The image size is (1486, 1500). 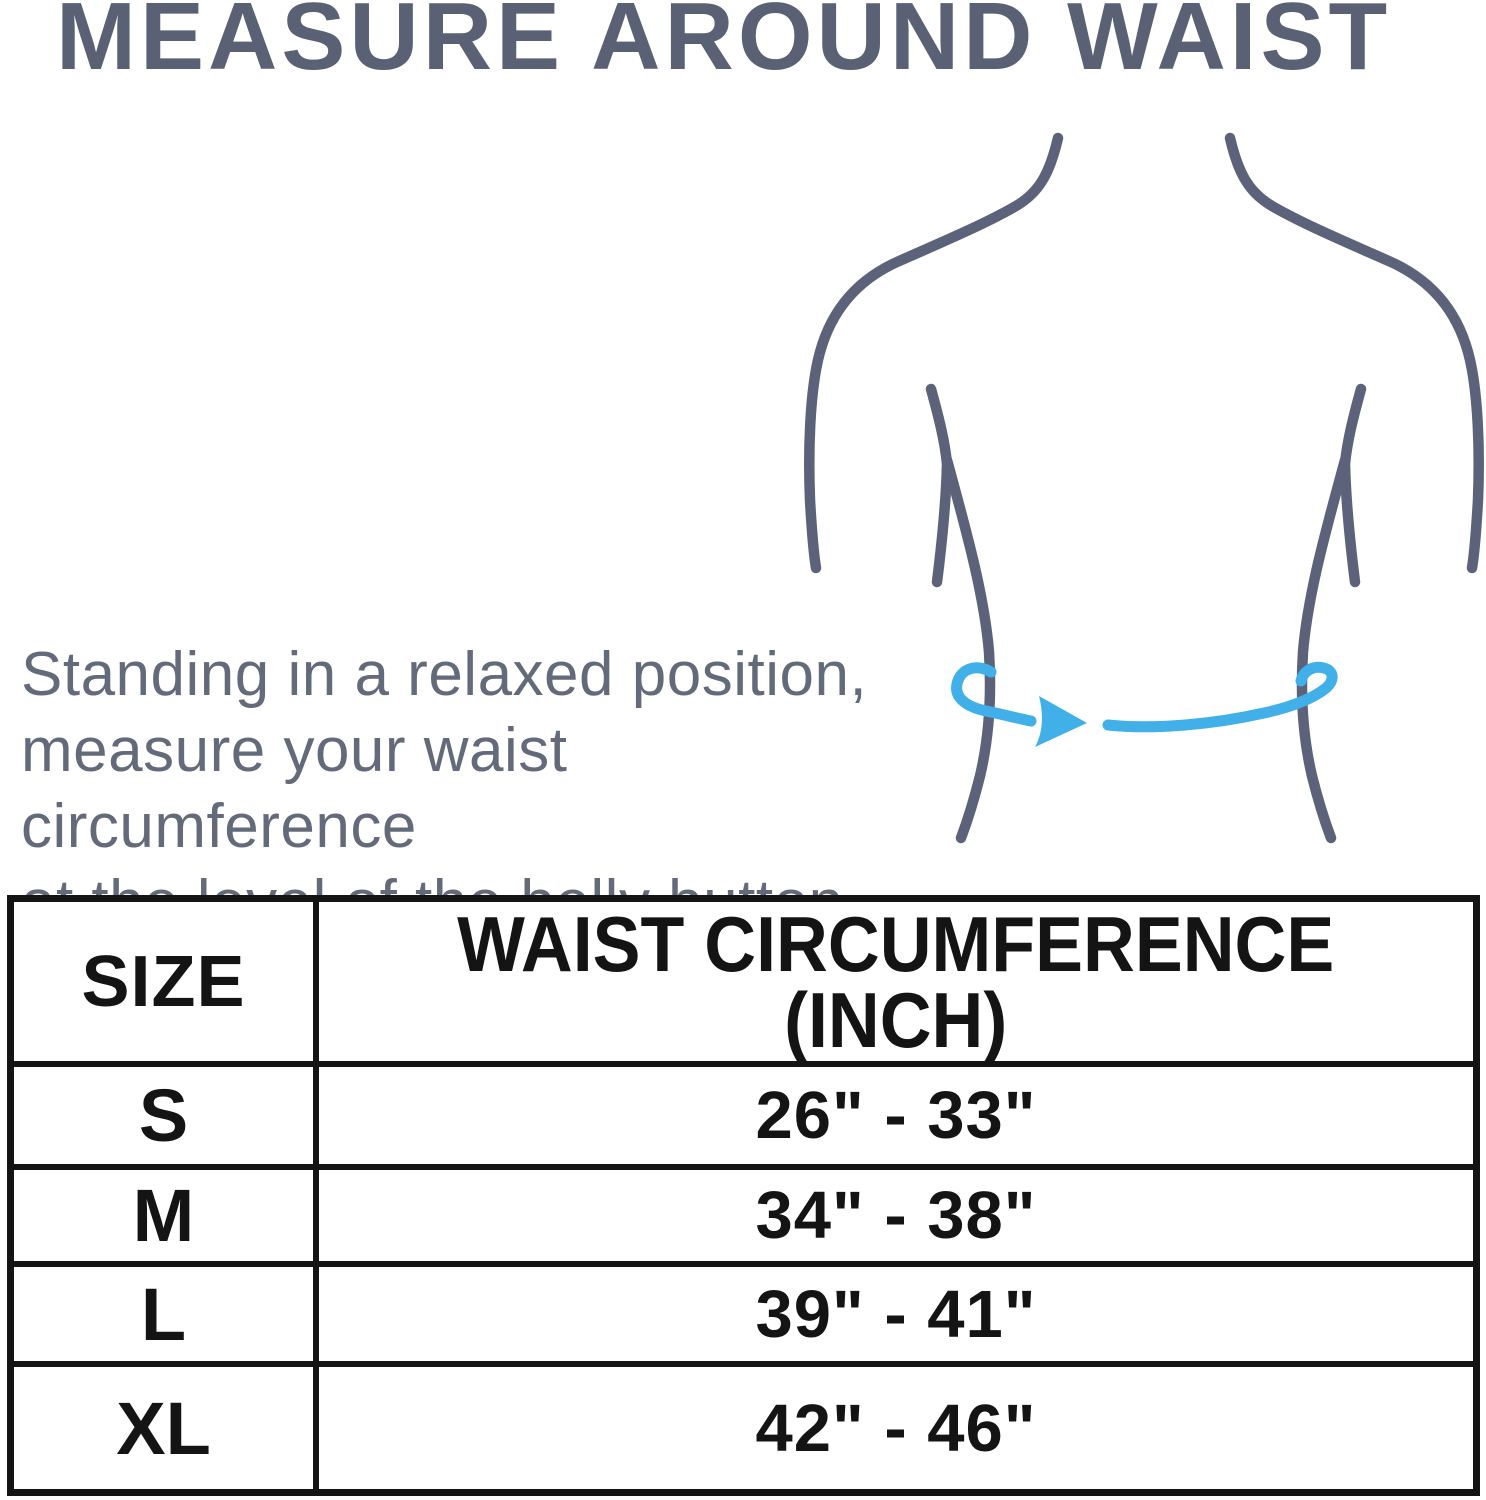 I want to click on table-row-xl-range: 42" - 46", so click(x=893, y=1425).